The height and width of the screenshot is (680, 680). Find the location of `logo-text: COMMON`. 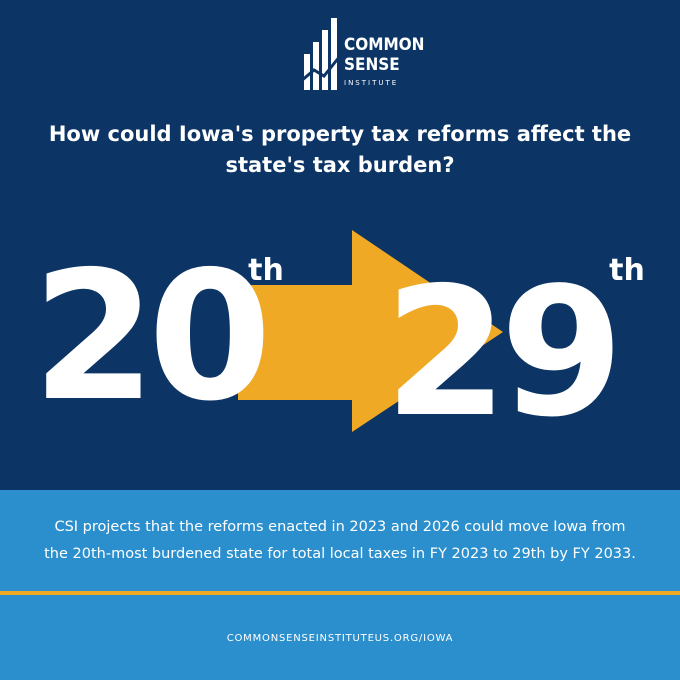

logo-text: COMMON is located at coordinates (384, 45).